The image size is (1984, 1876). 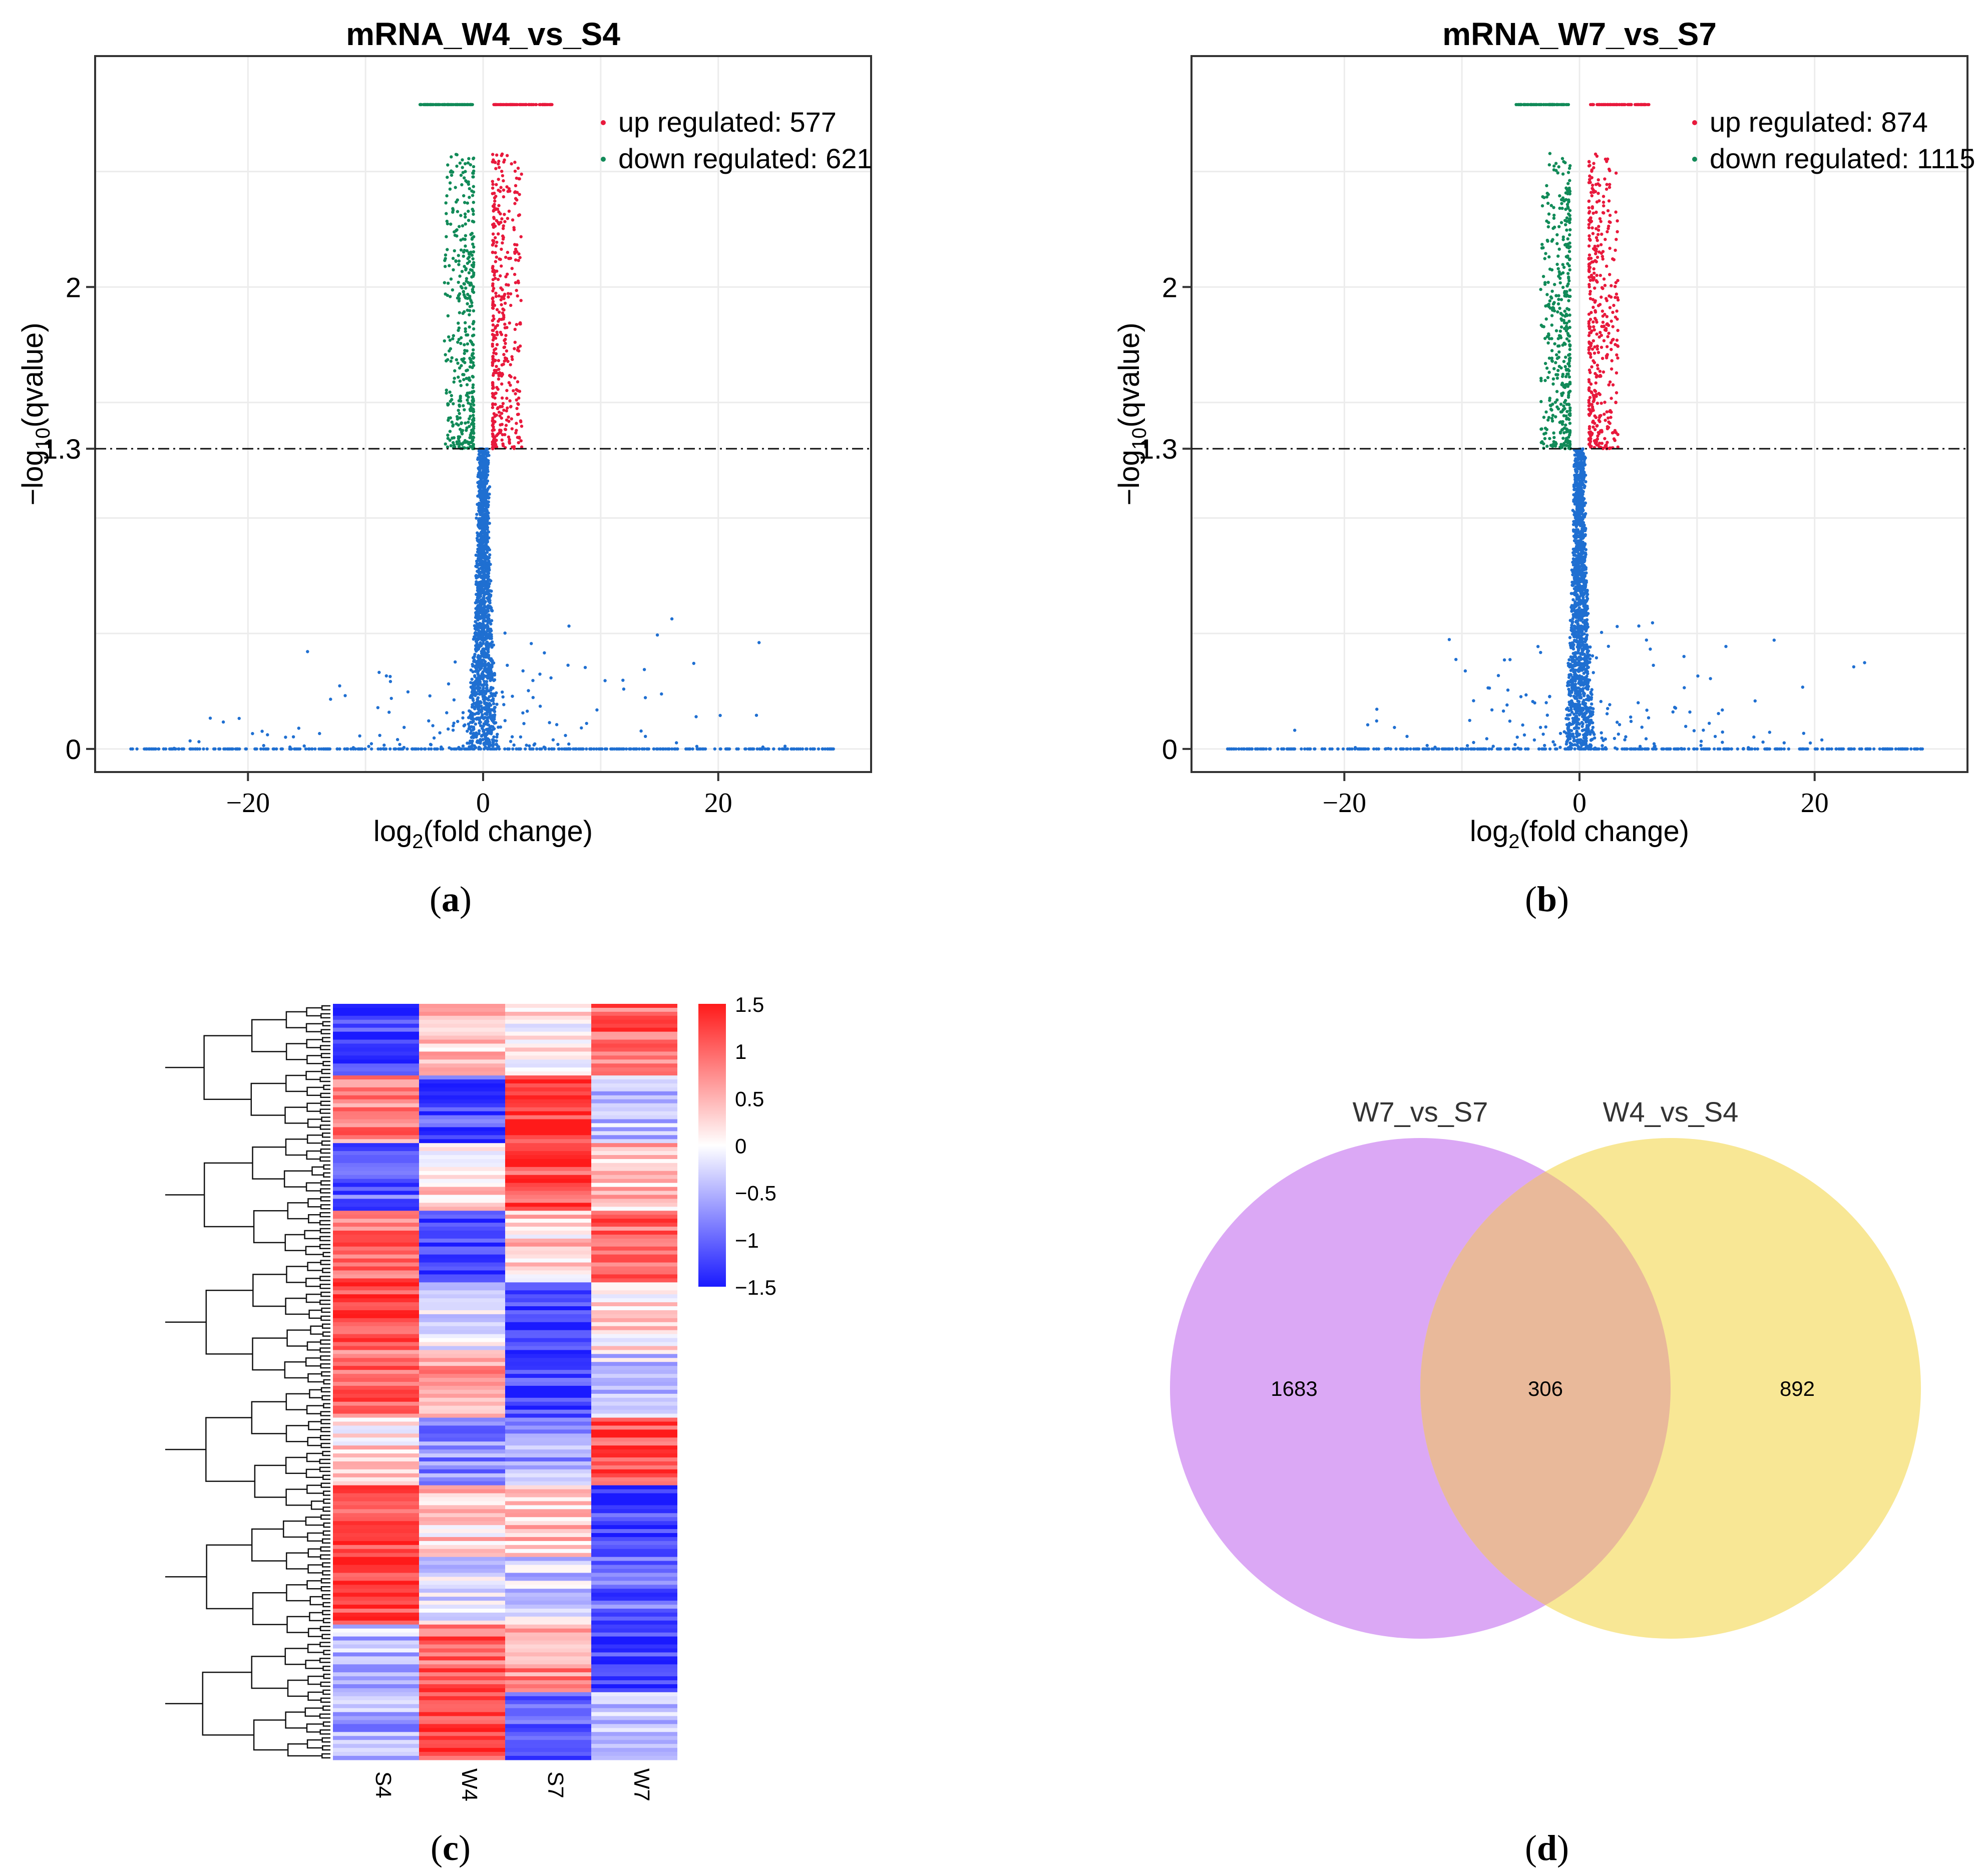 I want to click on y-tick-label: 1.3, so click(x=62, y=449).